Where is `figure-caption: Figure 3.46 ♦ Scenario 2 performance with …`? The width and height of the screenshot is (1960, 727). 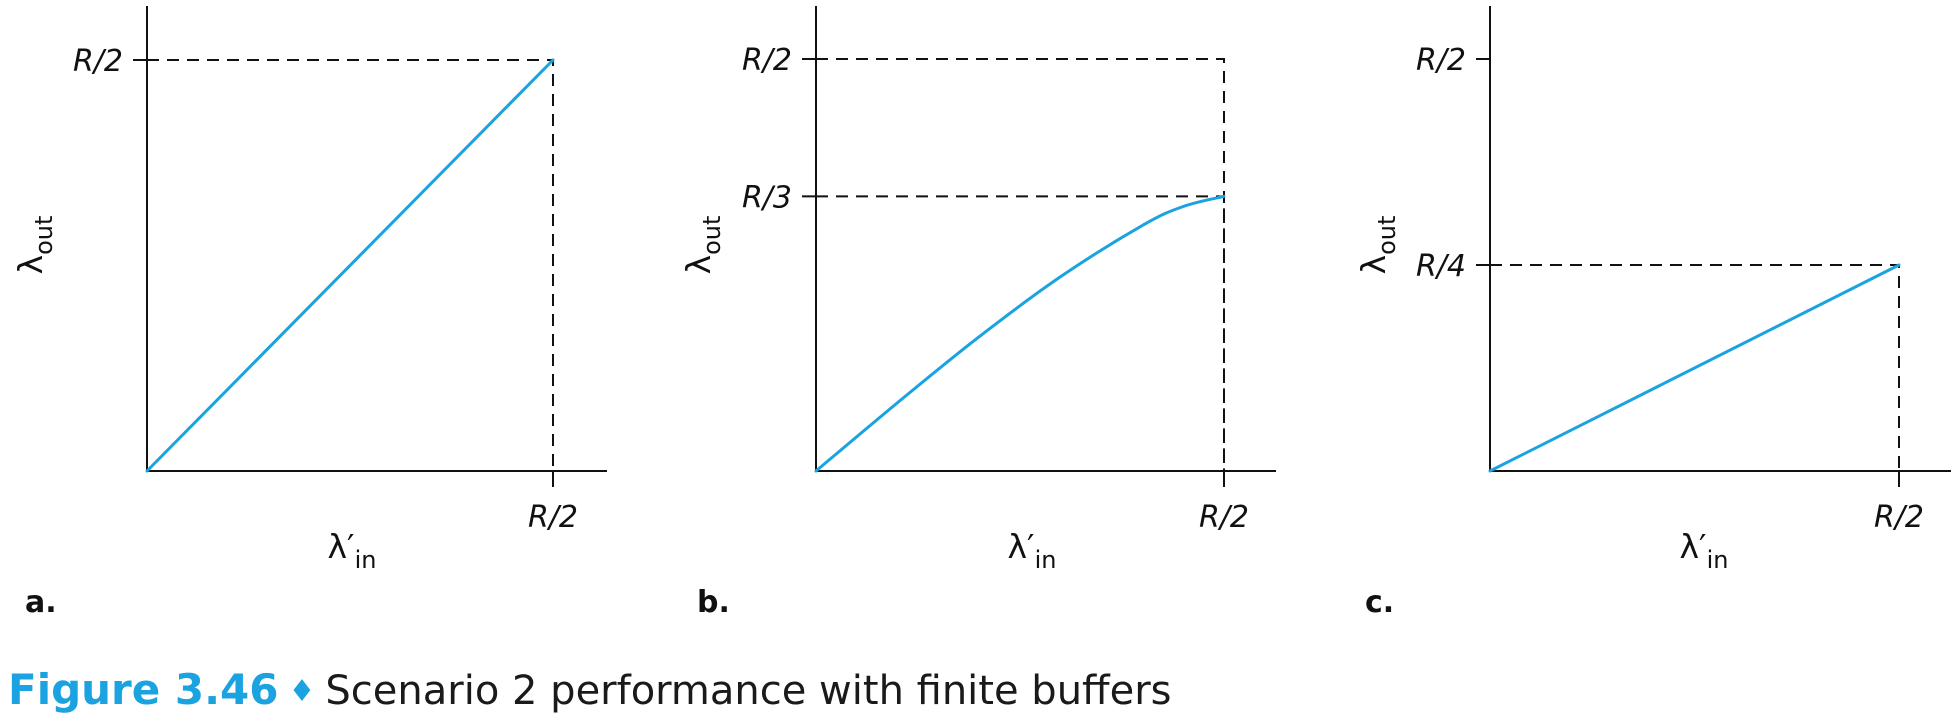 figure-caption: Figure 3.46 ♦ Scenario 2 performance with … is located at coordinates (590, 690).